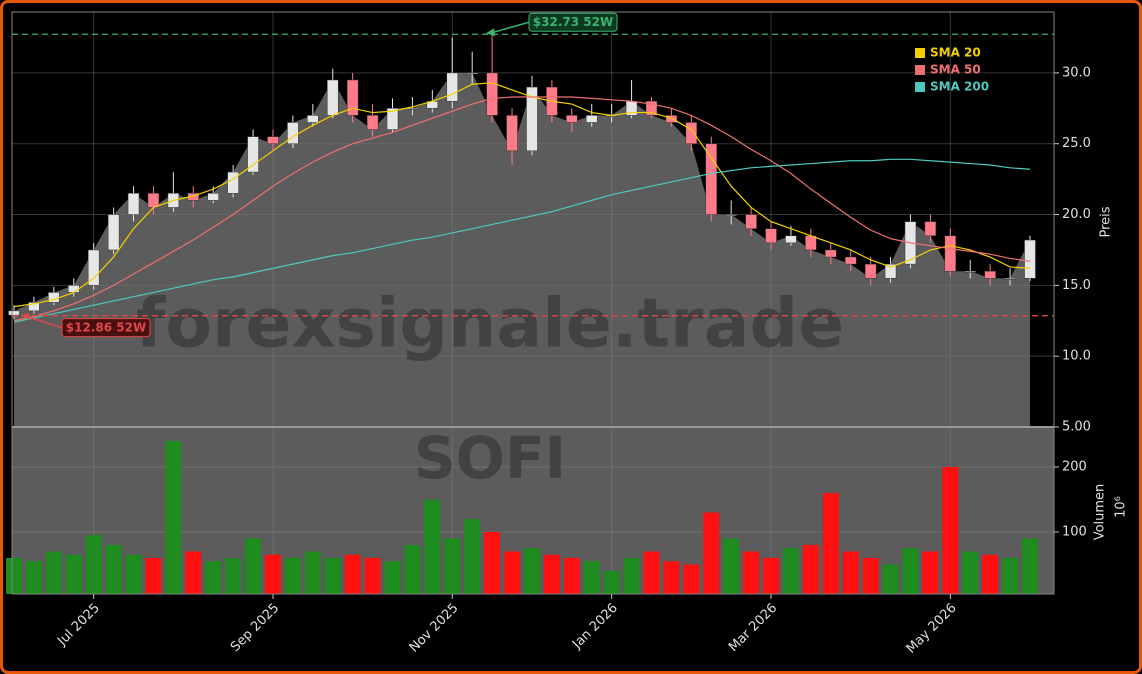 The height and width of the screenshot is (674, 1142). I want to click on annotation-label: $32.73 52W, so click(573, 22).